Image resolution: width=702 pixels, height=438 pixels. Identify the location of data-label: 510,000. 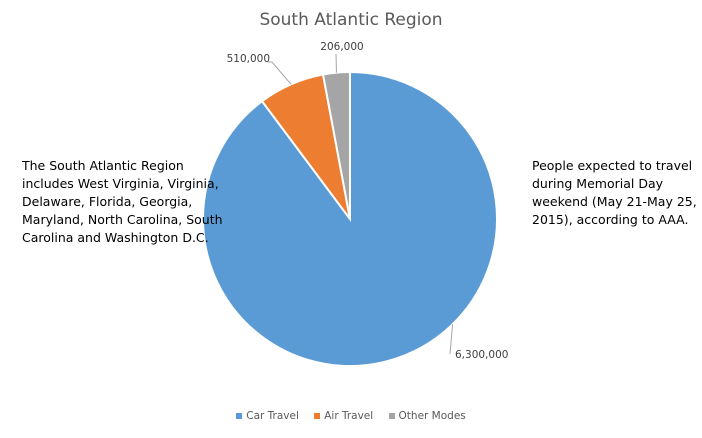
(248, 59).